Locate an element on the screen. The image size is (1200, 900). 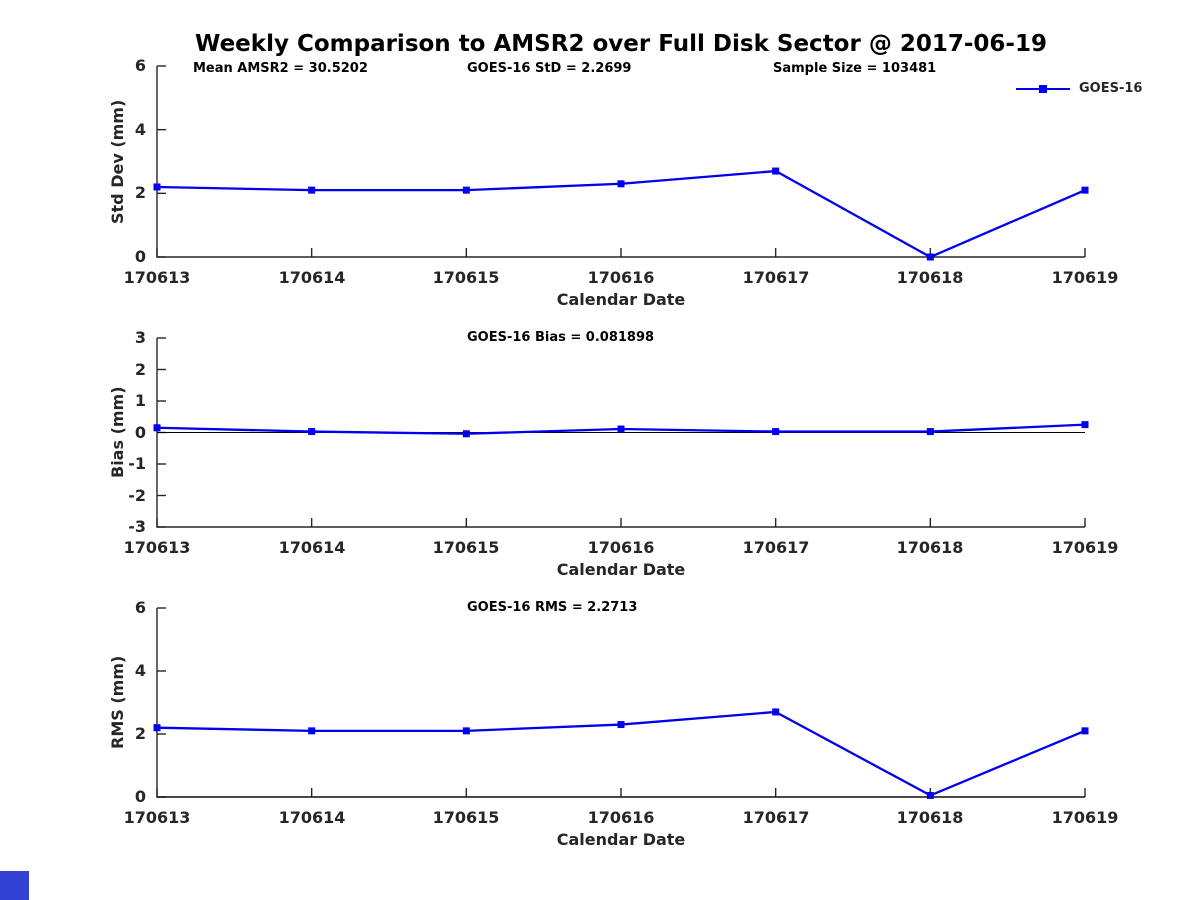
subplot-2-x-tick-label: 170618 is located at coordinates (930, 547).